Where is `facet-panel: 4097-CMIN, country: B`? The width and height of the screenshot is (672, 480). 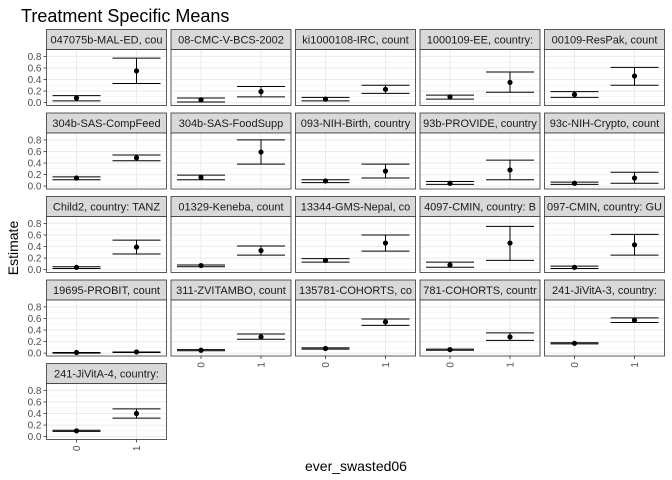
facet-panel: 4097-CMIN, country: B is located at coordinates (480, 234).